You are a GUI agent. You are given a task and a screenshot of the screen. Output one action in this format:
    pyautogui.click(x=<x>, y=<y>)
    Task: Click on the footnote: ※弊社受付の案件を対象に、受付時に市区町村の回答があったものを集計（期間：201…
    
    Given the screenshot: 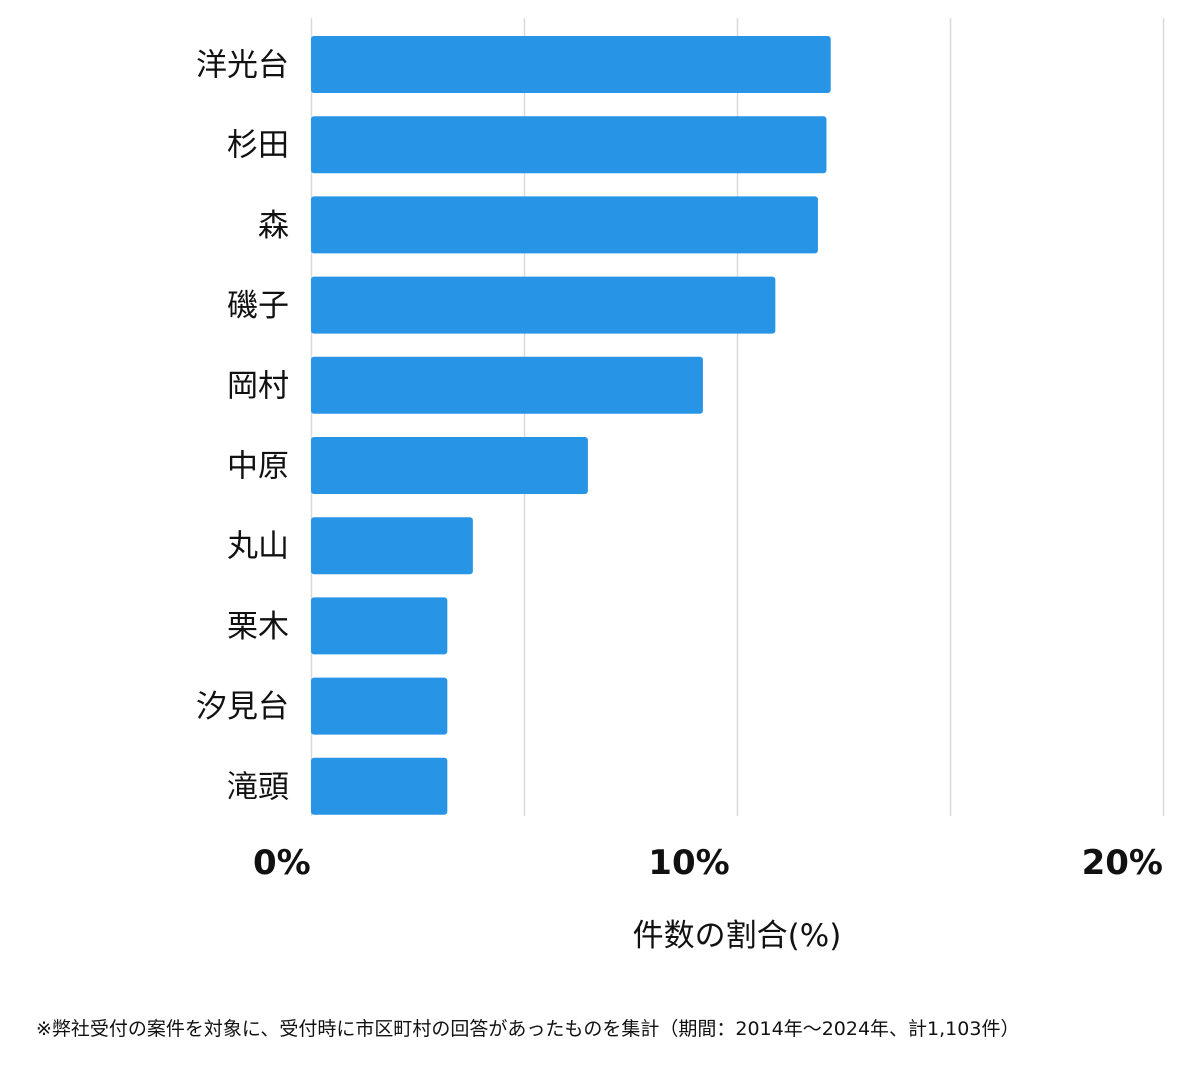 What is the action you would take?
    pyautogui.click(x=528, y=1029)
    